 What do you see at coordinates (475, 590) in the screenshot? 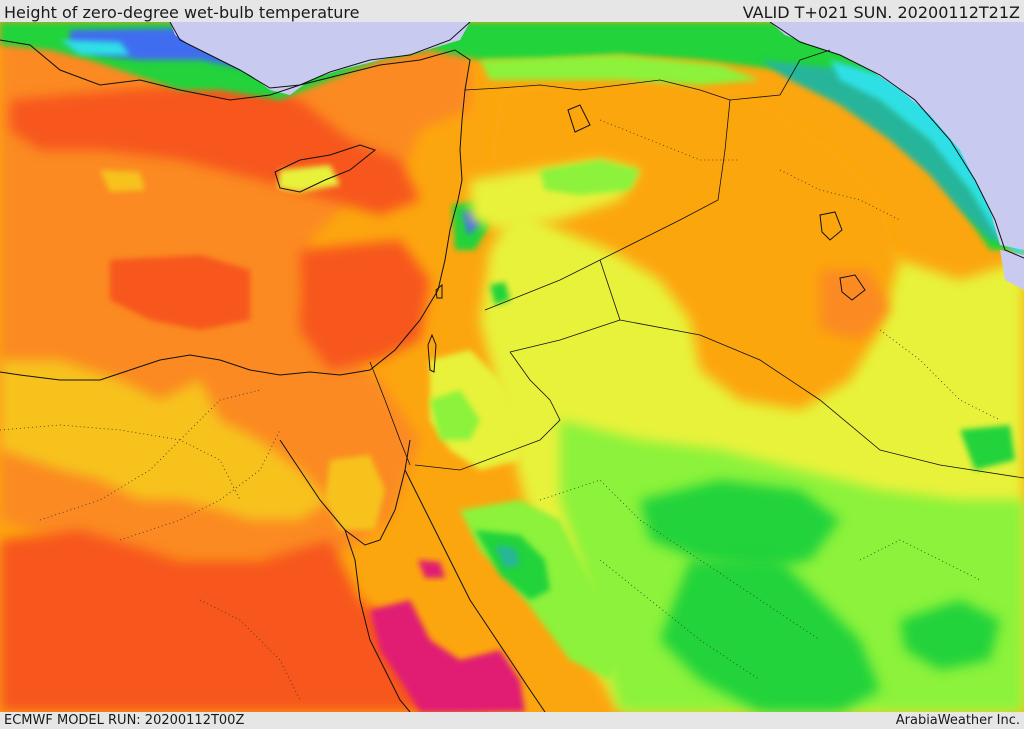
I see `coast-redsea-east` at bounding box center [475, 590].